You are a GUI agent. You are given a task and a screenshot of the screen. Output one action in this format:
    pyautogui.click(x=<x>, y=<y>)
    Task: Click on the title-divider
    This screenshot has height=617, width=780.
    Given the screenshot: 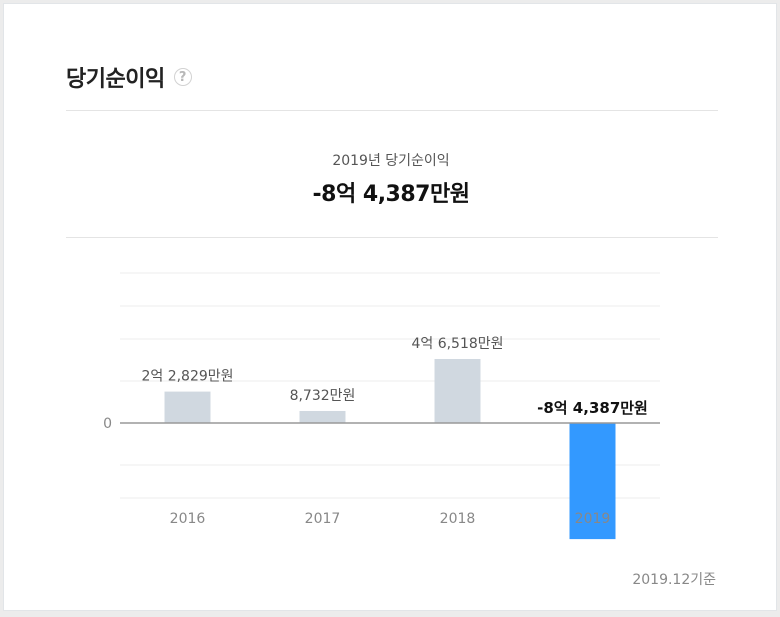 What is the action you would take?
    pyautogui.click(x=392, y=110)
    